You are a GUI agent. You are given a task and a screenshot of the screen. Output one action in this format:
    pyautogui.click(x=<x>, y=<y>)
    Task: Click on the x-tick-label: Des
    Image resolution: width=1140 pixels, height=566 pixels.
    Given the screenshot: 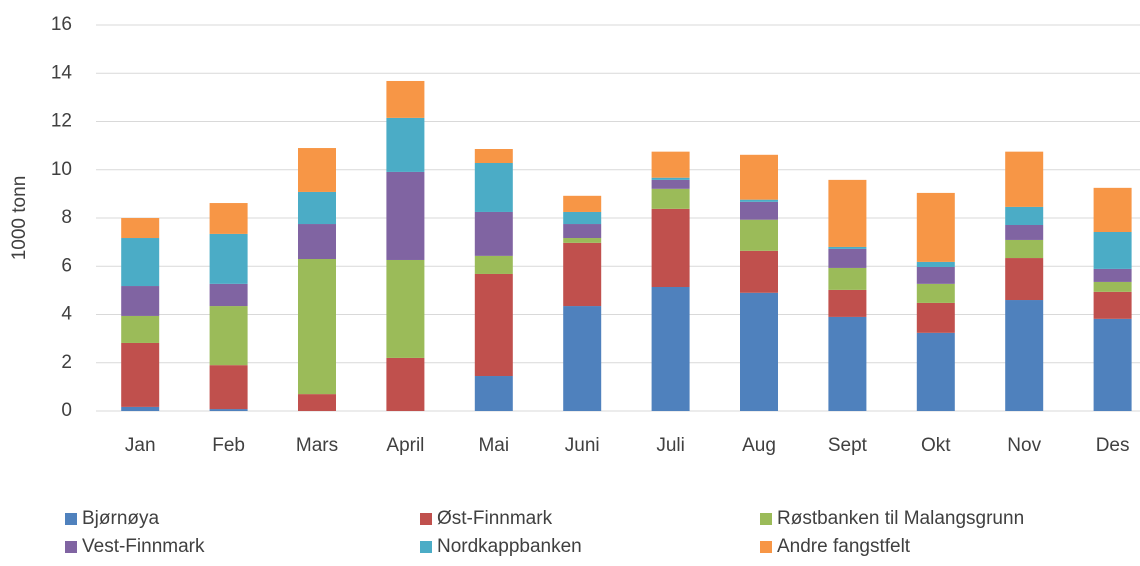 What is the action you would take?
    pyautogui.click(x=1113, y=445)
    